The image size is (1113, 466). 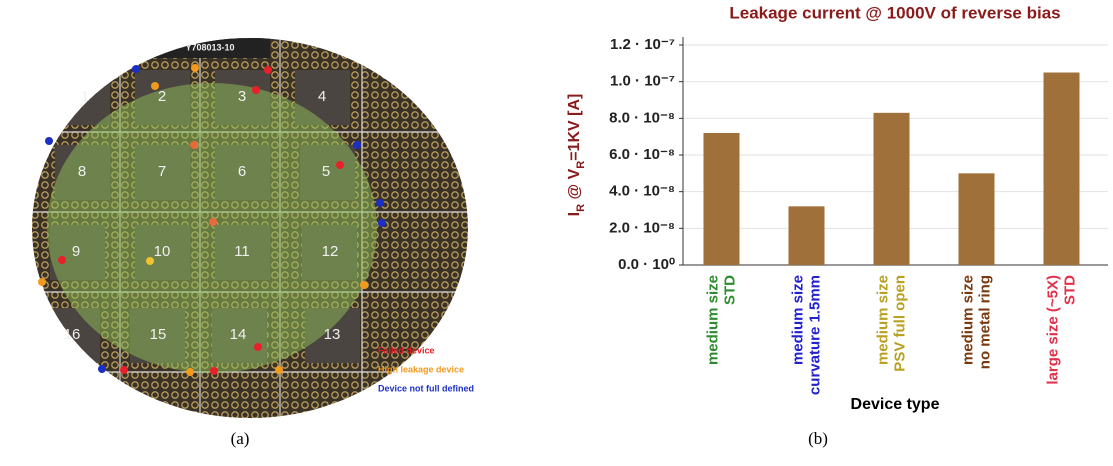 I want to click on y-label-part: I, so click(x=574, y=214).